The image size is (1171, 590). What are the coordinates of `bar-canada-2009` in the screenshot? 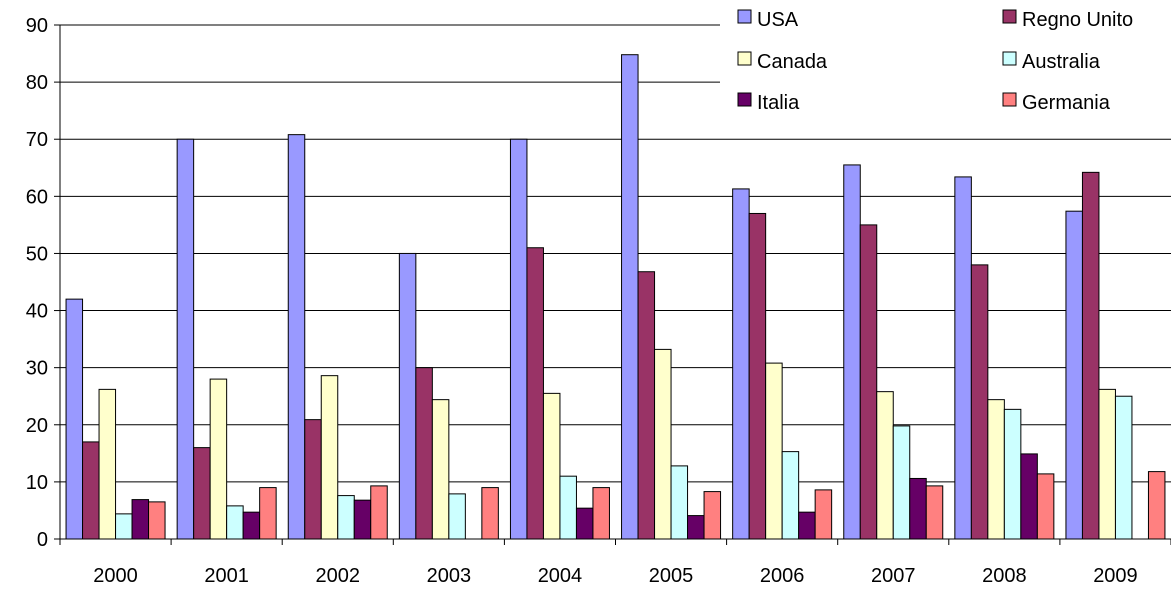 It's located at (1107, 464).